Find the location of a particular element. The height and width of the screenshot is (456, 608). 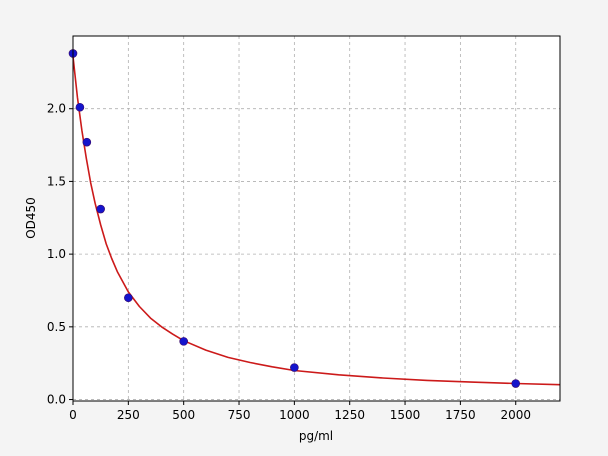

y-tick-label: 1.5 is located at coordinates (56, 181).